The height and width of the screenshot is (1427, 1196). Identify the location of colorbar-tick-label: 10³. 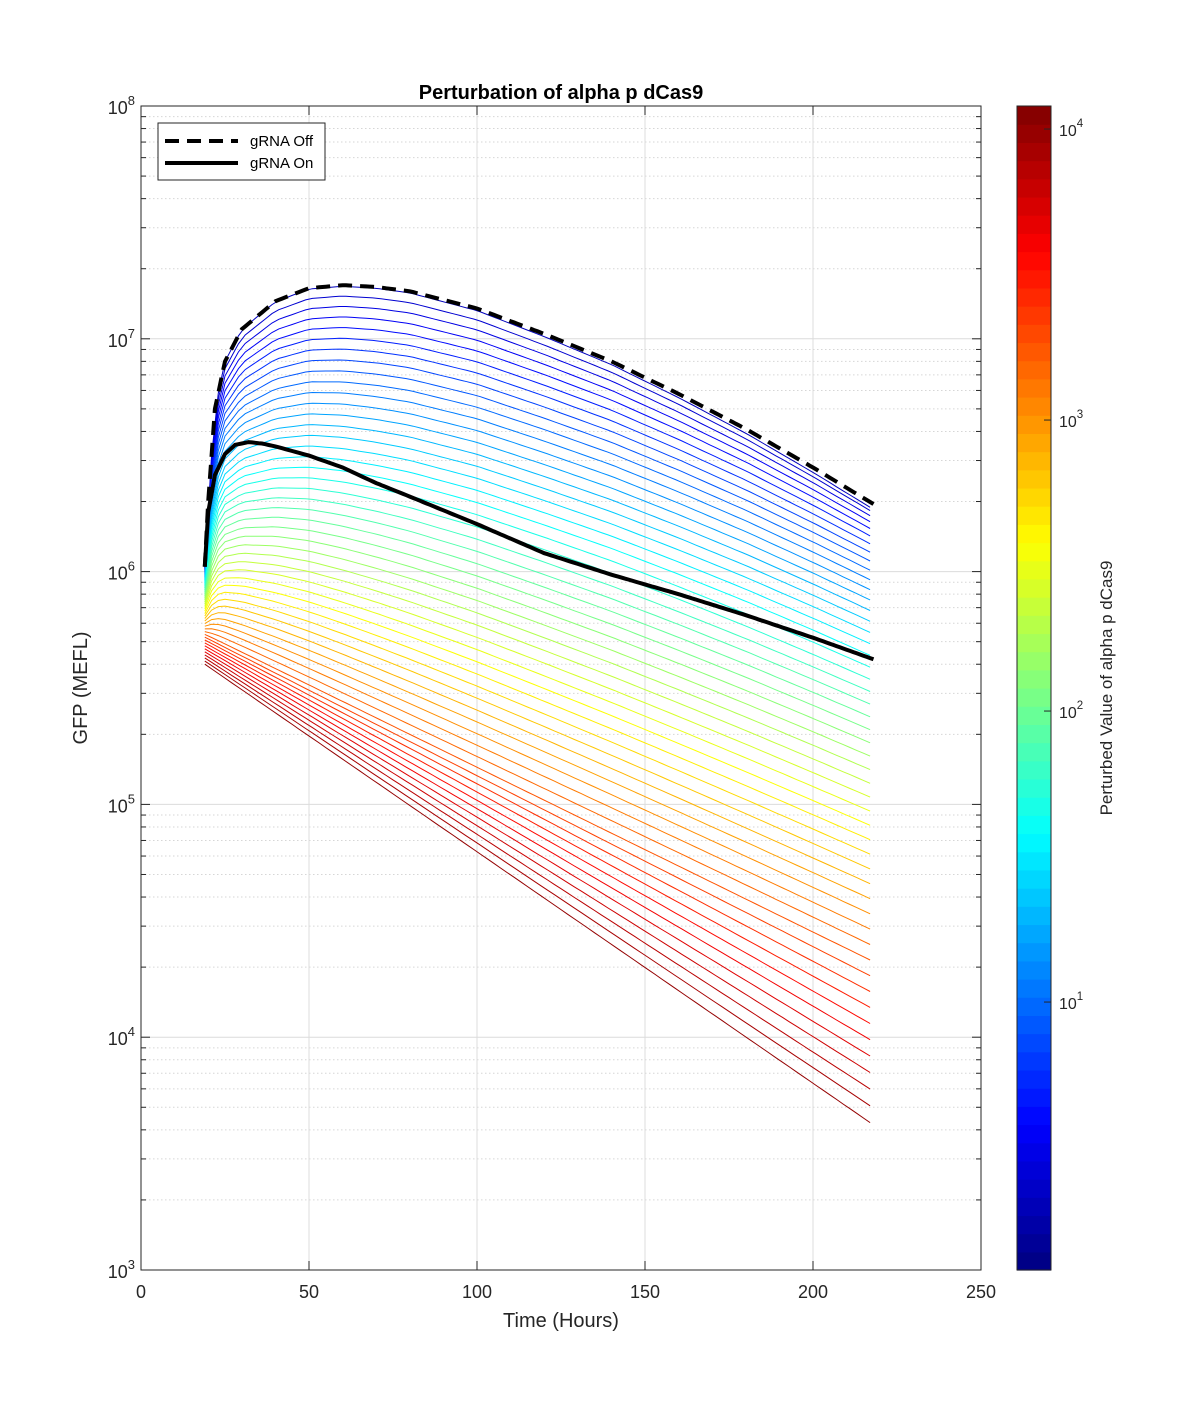
(1071, 420).